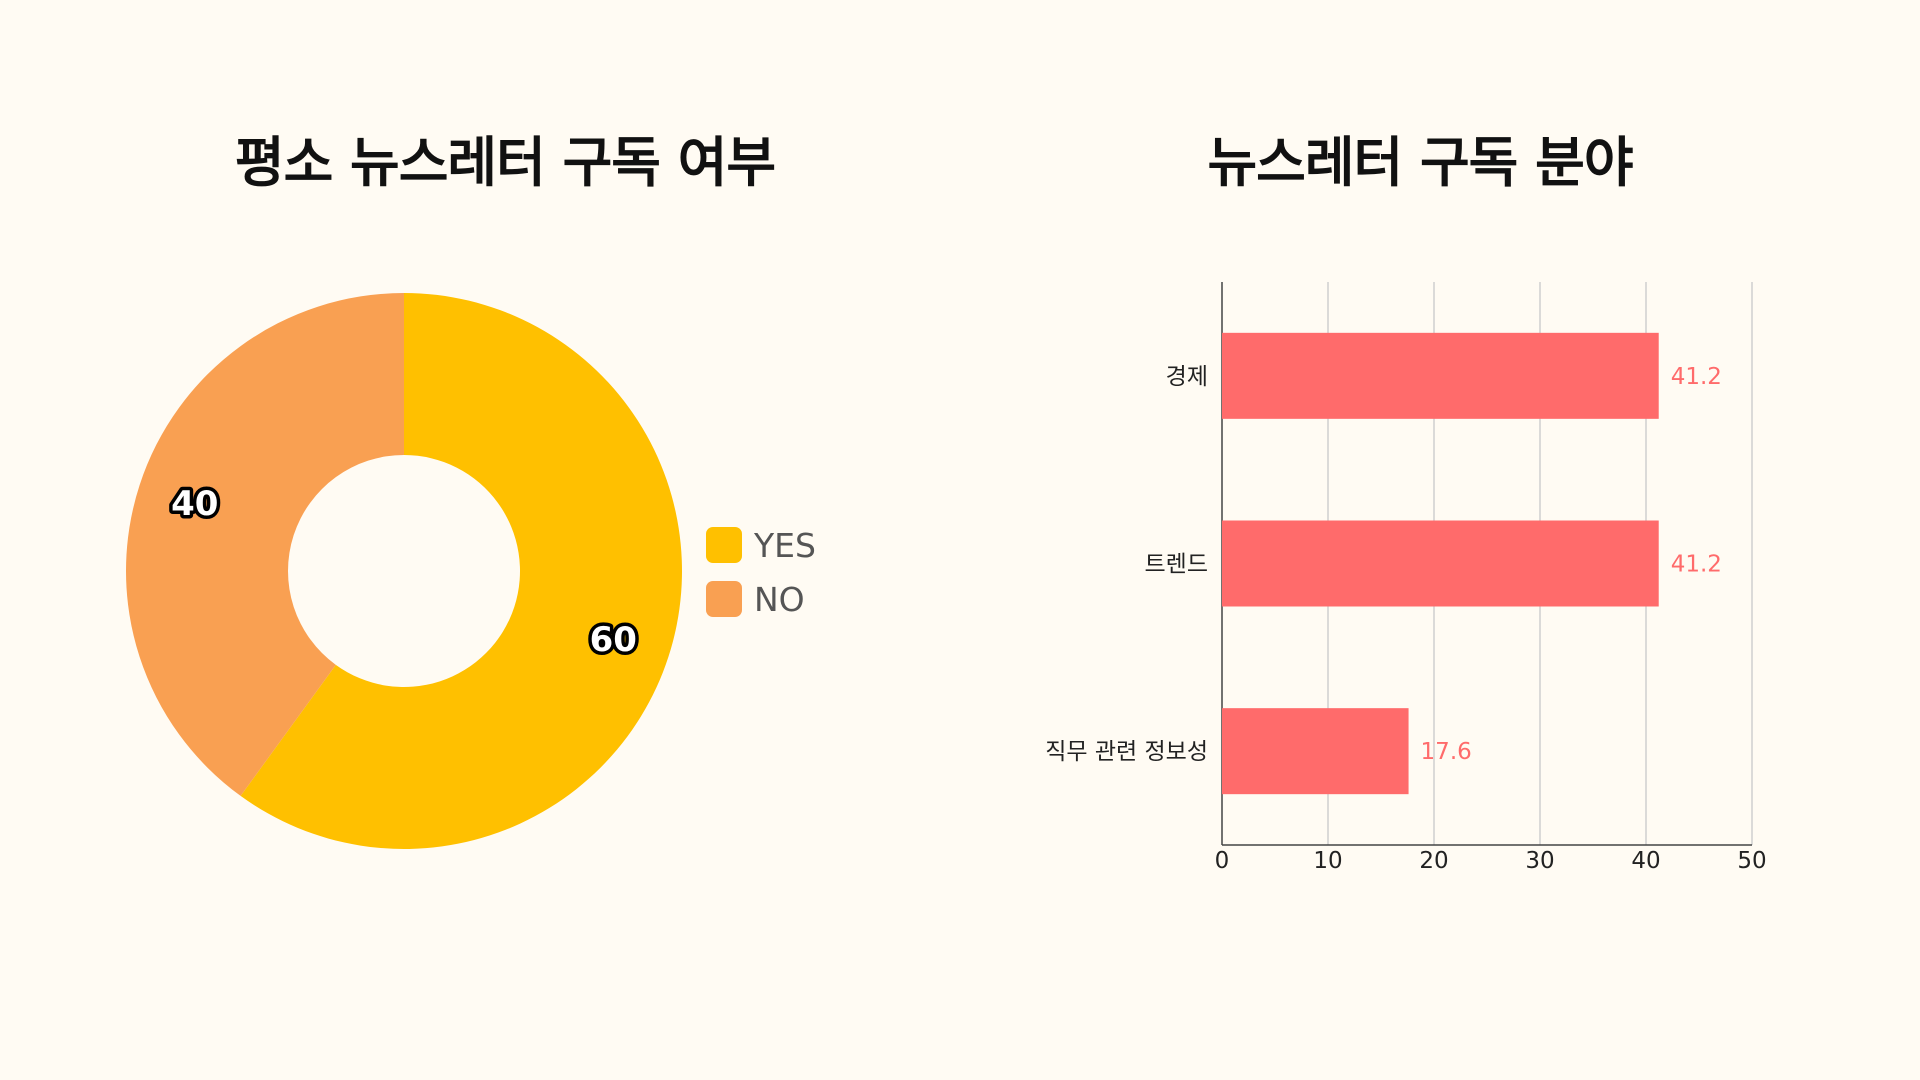  Describe the element at coordinates (1187, 377) in the screenshot. I see `bar-category-label: 경제` at that location.